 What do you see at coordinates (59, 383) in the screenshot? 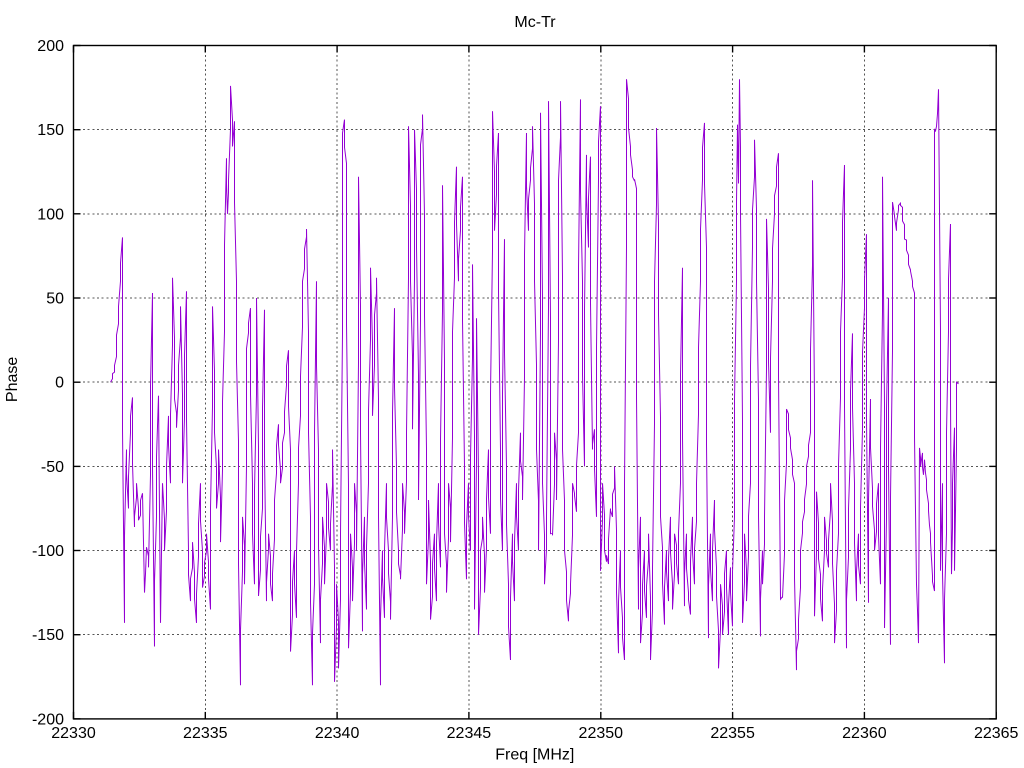
I see `svg-text: 0` at bounding box center [59, 383].